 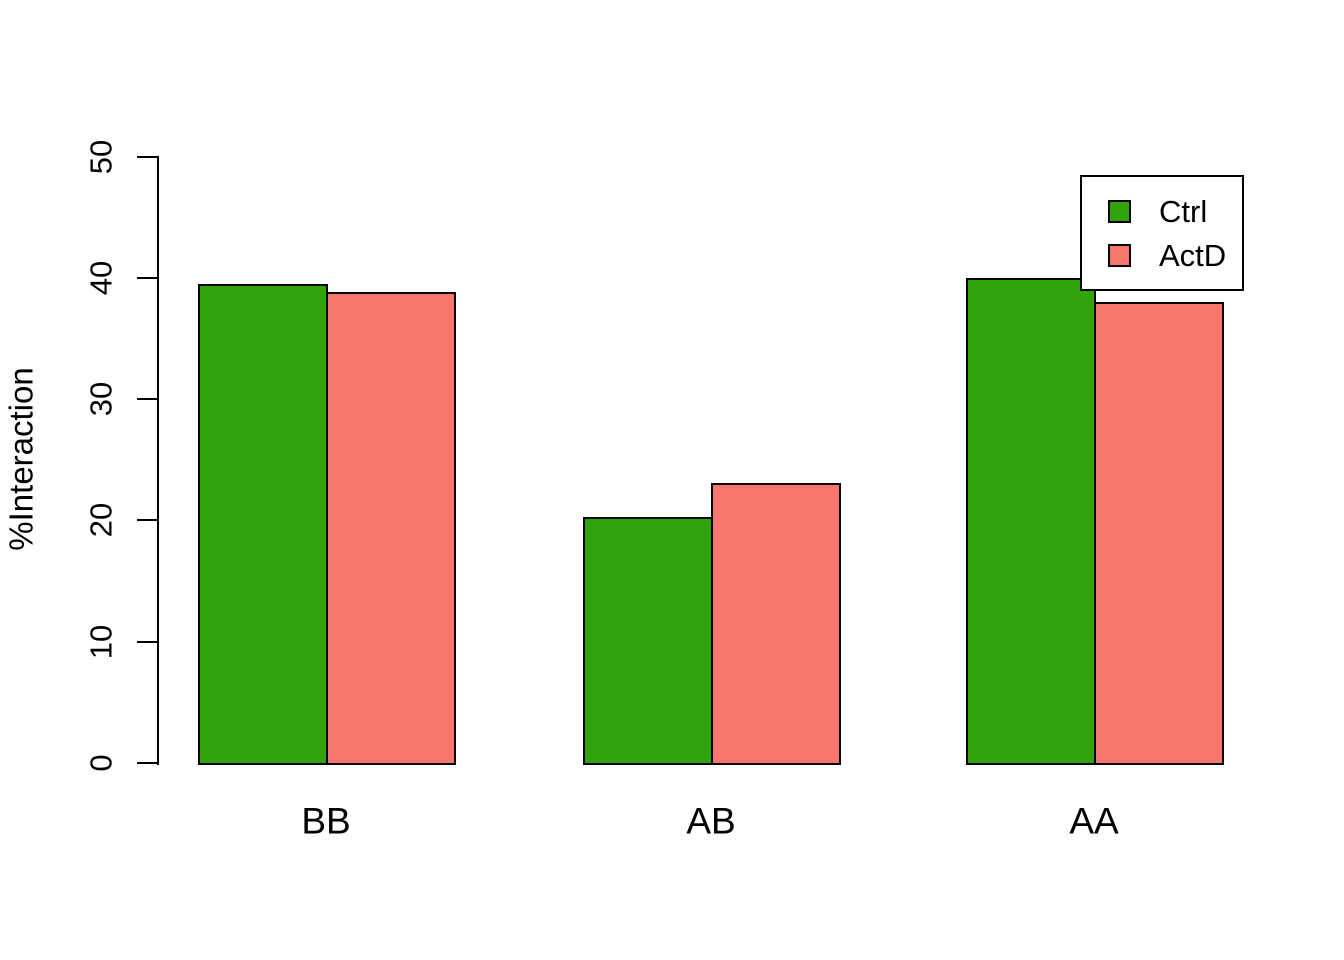 I want to click on x-category-label: AB, so click(x=711, y=821).